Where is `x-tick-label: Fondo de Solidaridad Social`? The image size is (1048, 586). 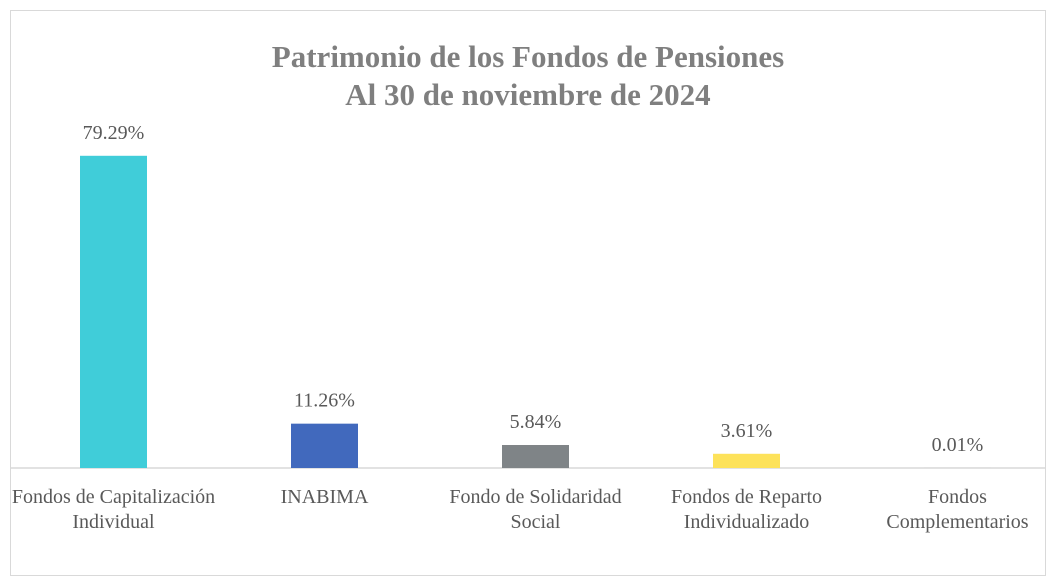
x-tick-label: Fondo de Solidaridad Social is located at coordinates (535, 509).